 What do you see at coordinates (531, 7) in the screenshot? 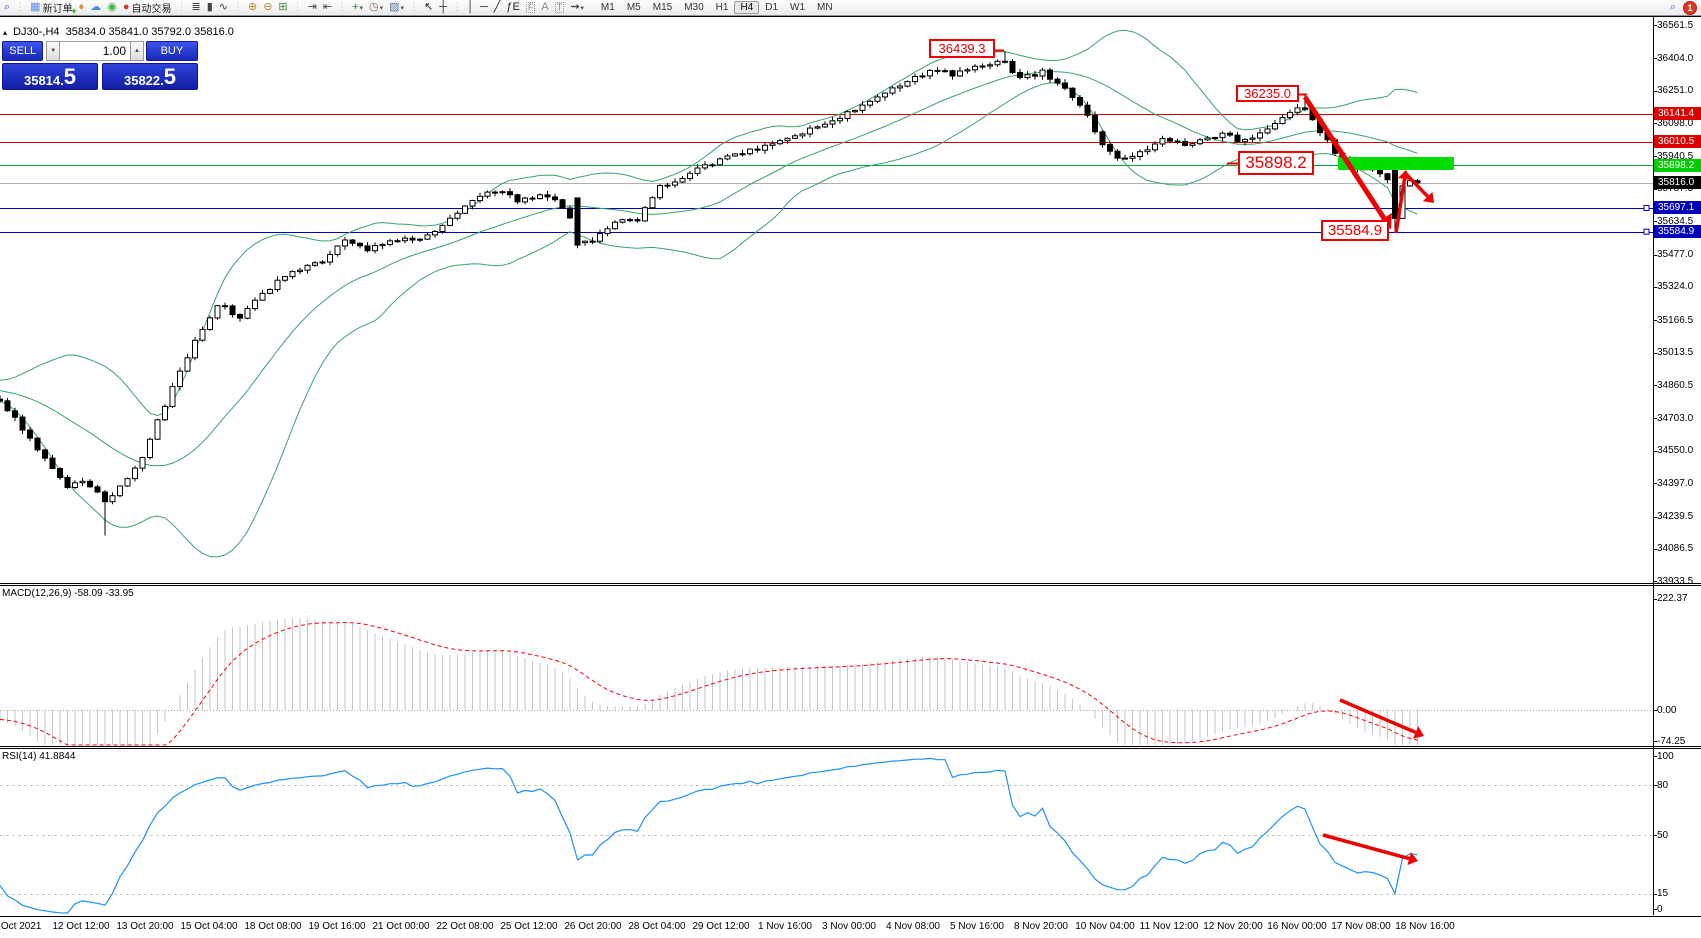
I see `channel-icon: F` at bounding box center [531, 7].